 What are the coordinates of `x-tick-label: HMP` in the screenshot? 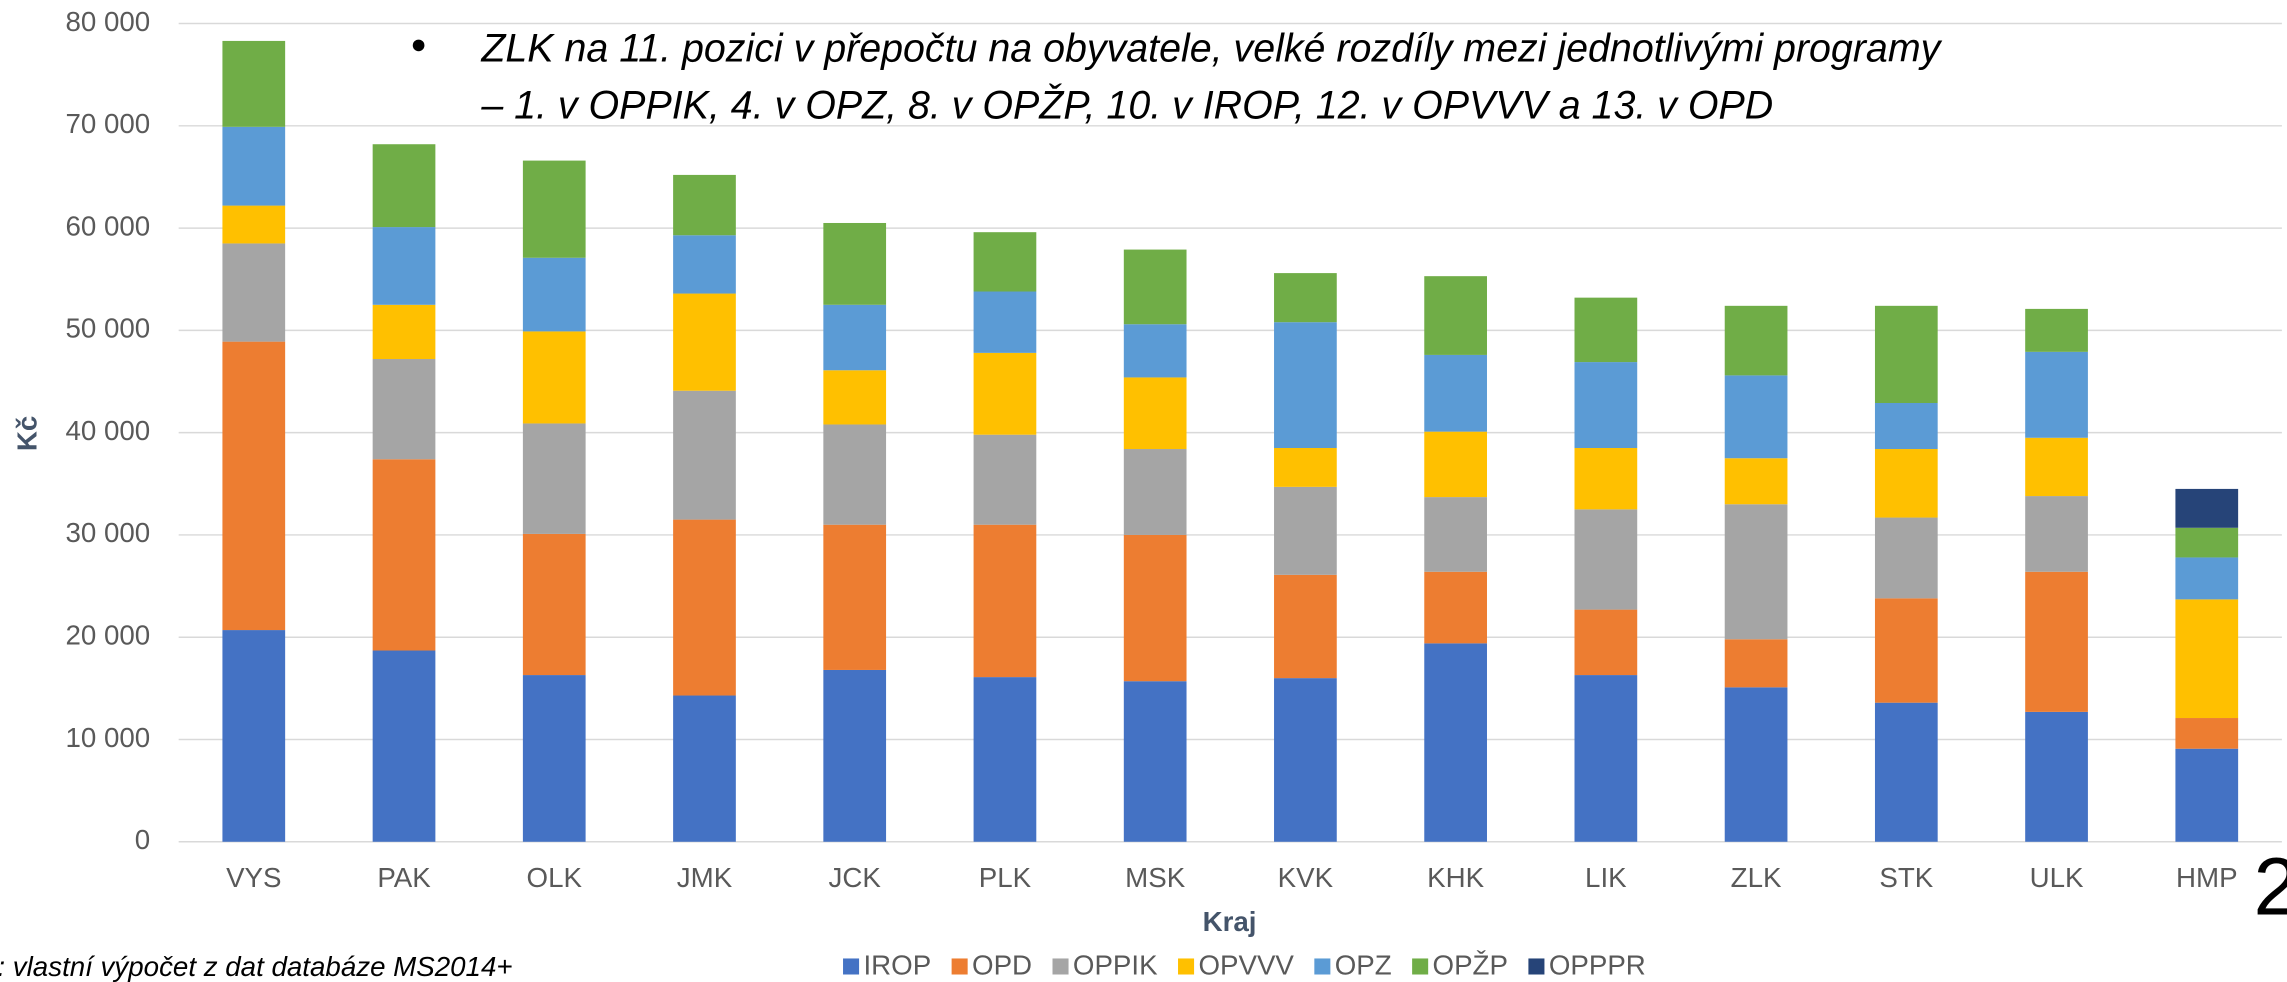 It's located at (2207, 877).